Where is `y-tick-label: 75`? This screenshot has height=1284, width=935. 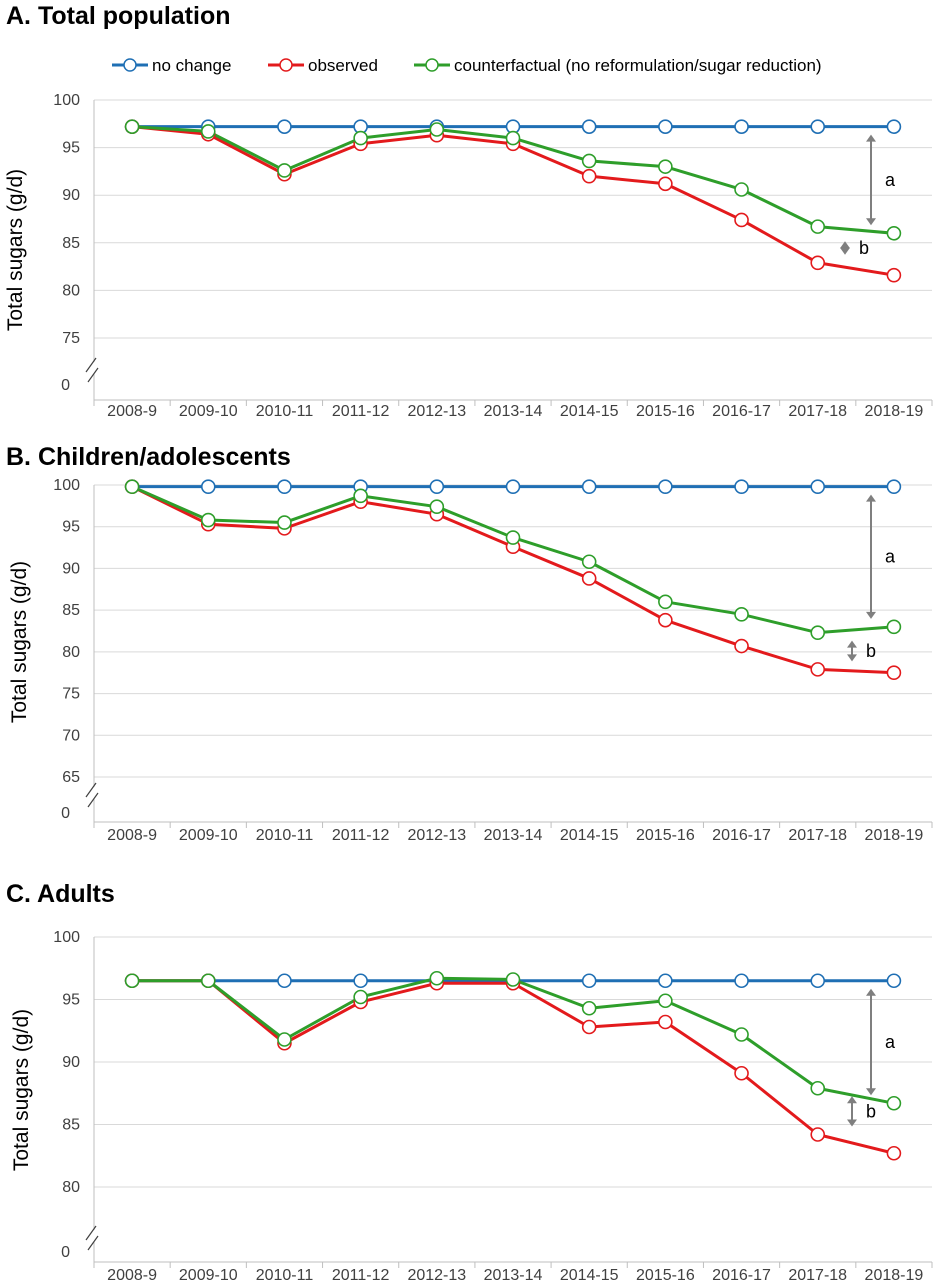 y-tick-label: 75 is located at coordinates (71, 694).